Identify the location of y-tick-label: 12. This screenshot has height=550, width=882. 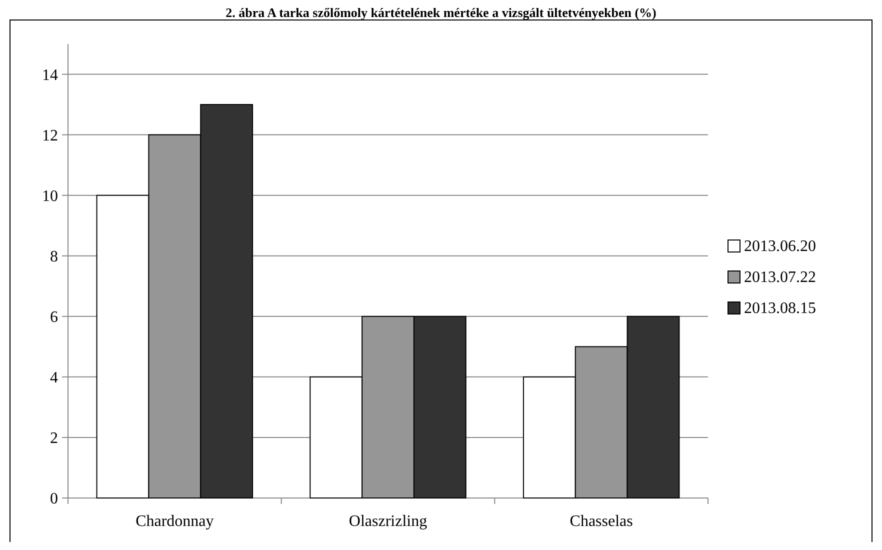
(50, 135).